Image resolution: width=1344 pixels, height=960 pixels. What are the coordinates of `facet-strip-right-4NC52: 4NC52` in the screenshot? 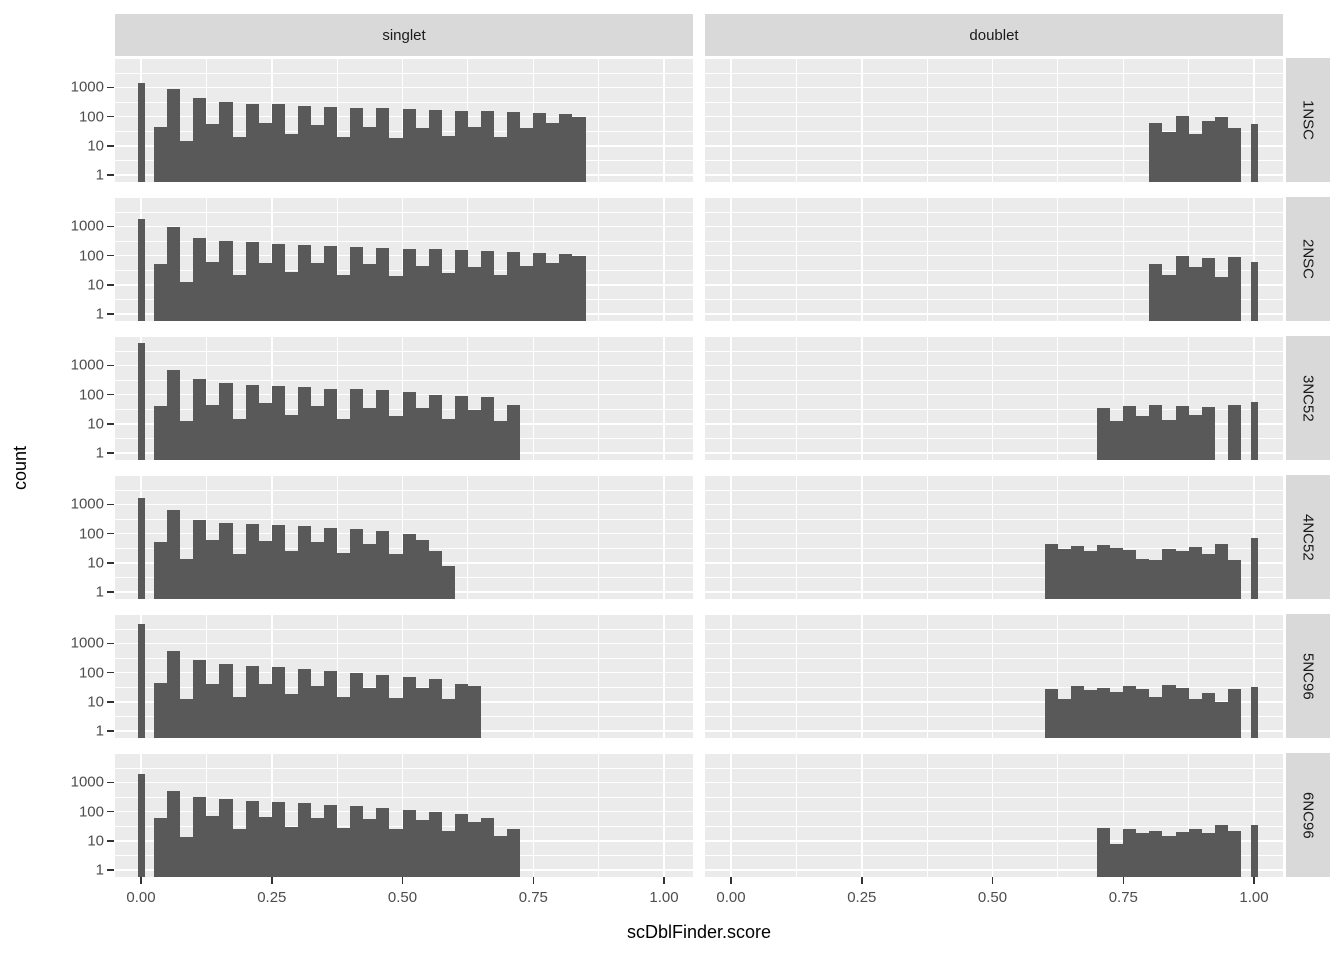 It's located at (1308, 537).